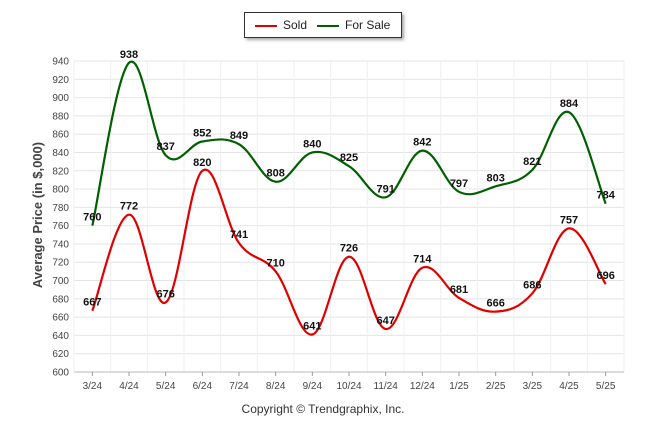 This screenshot has width=646, height=434. Describe the element at coordinates (92, 218) in the screenshot. I see `data-label-for-sale: 760` at that location.